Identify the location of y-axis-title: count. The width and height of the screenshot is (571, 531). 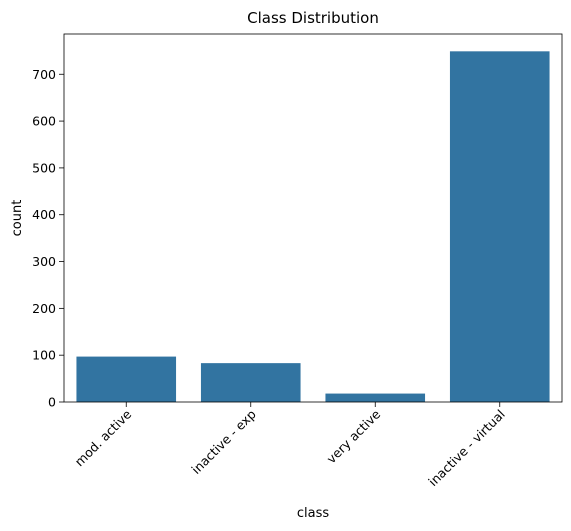
(17, 218).